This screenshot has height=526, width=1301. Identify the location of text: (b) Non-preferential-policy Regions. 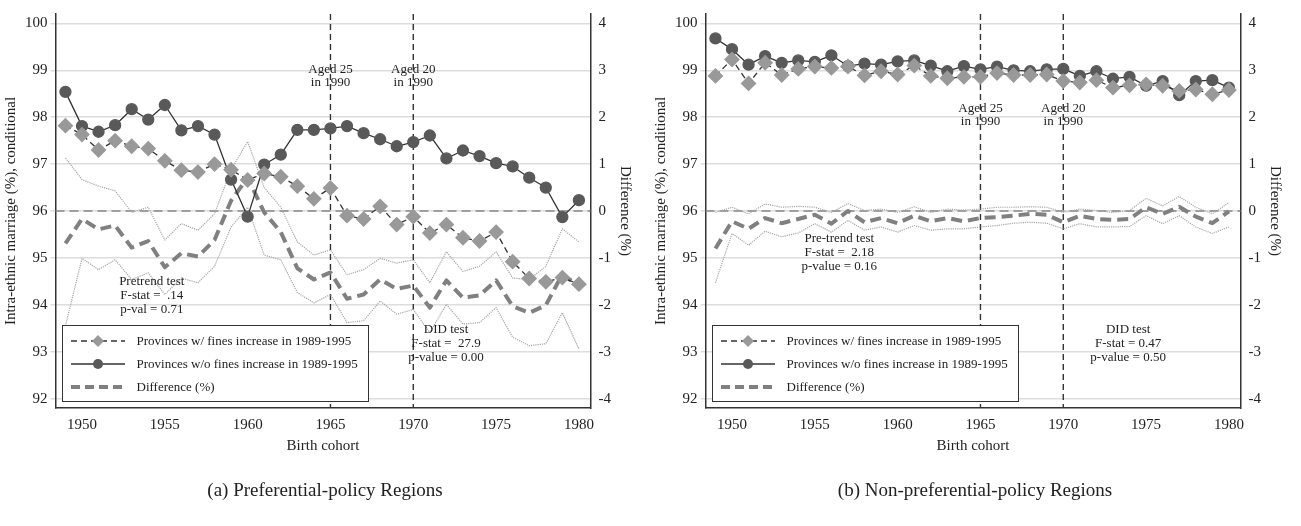
(975, 490).